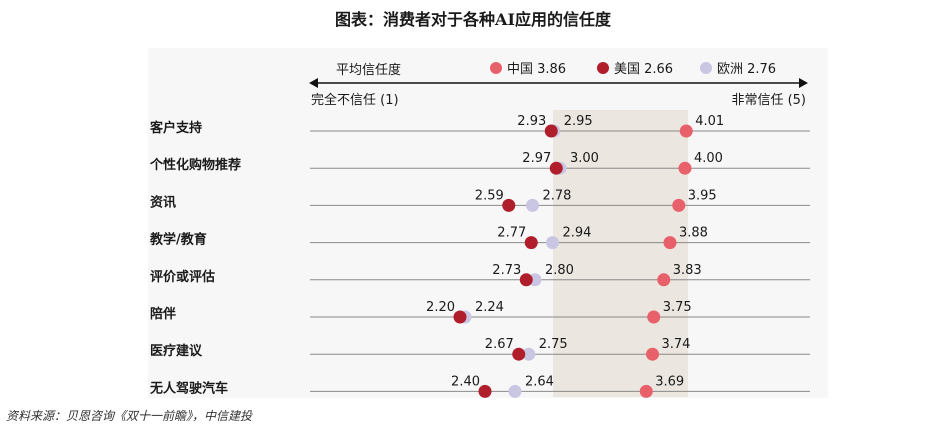 The width and height of the screenshot is (946, 429). I want to click on legend-label-0: 中国 3.86, so click(536, 69).